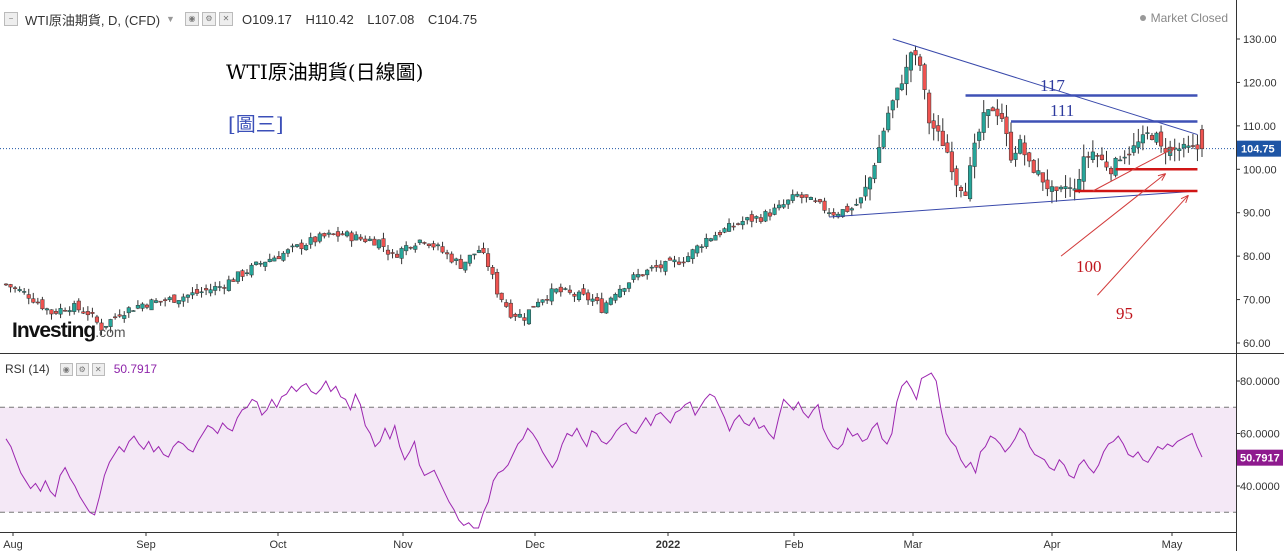 The image size is (1284, 551). Describe the element at coordinates (1013, 204) in the screenshot. I see `ascending-trendline` at that location.